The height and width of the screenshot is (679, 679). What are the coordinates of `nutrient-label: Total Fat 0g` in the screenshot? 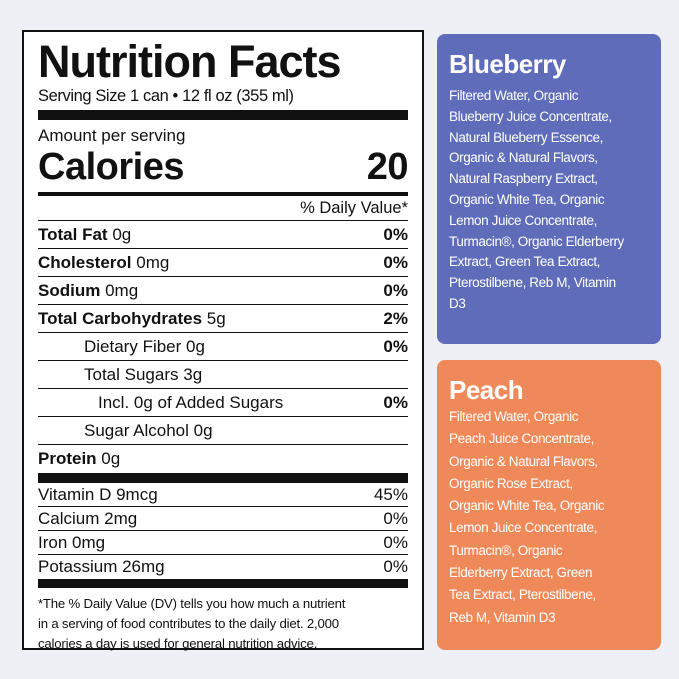 It's located at (84, 235).